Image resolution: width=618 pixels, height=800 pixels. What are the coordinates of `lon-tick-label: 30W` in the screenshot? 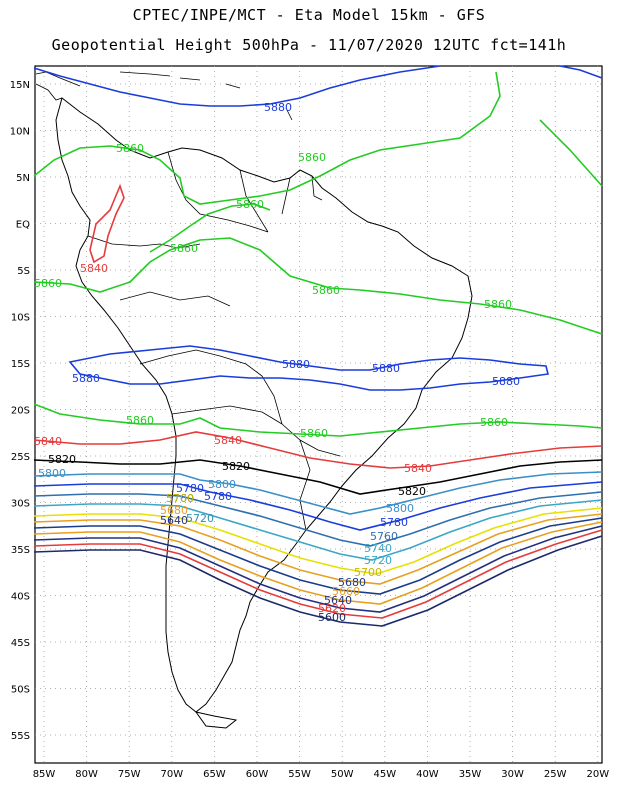 It's located at (512, 774).